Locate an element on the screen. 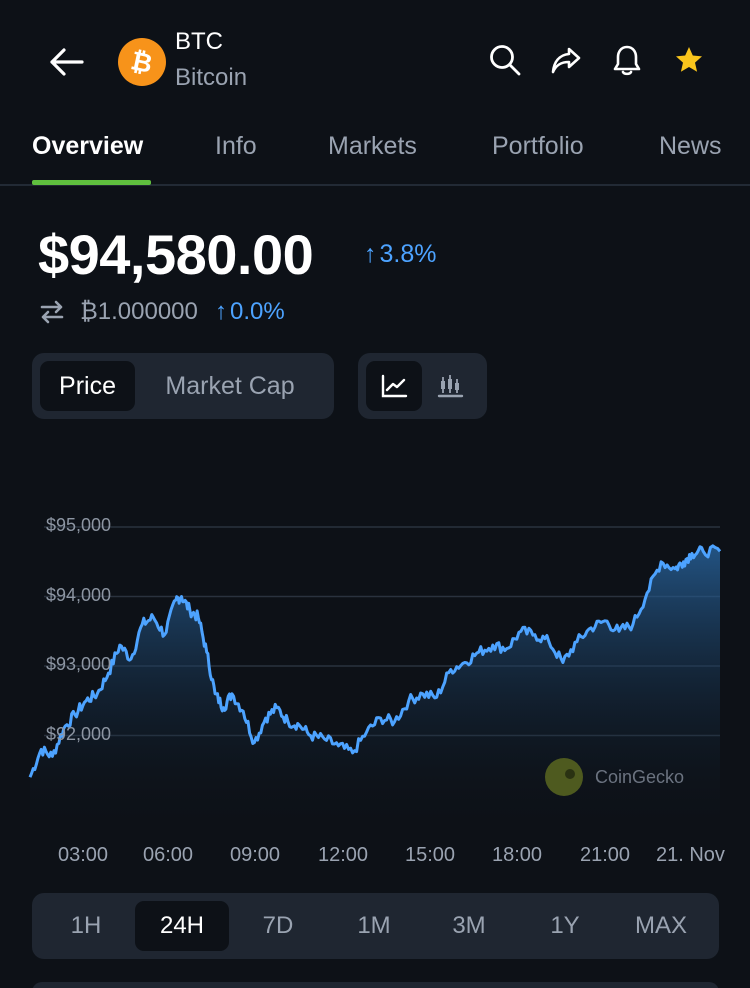 The width and height of the screenshot is (750, 988). arrow-left-icon is located at coordinates (67, 62).